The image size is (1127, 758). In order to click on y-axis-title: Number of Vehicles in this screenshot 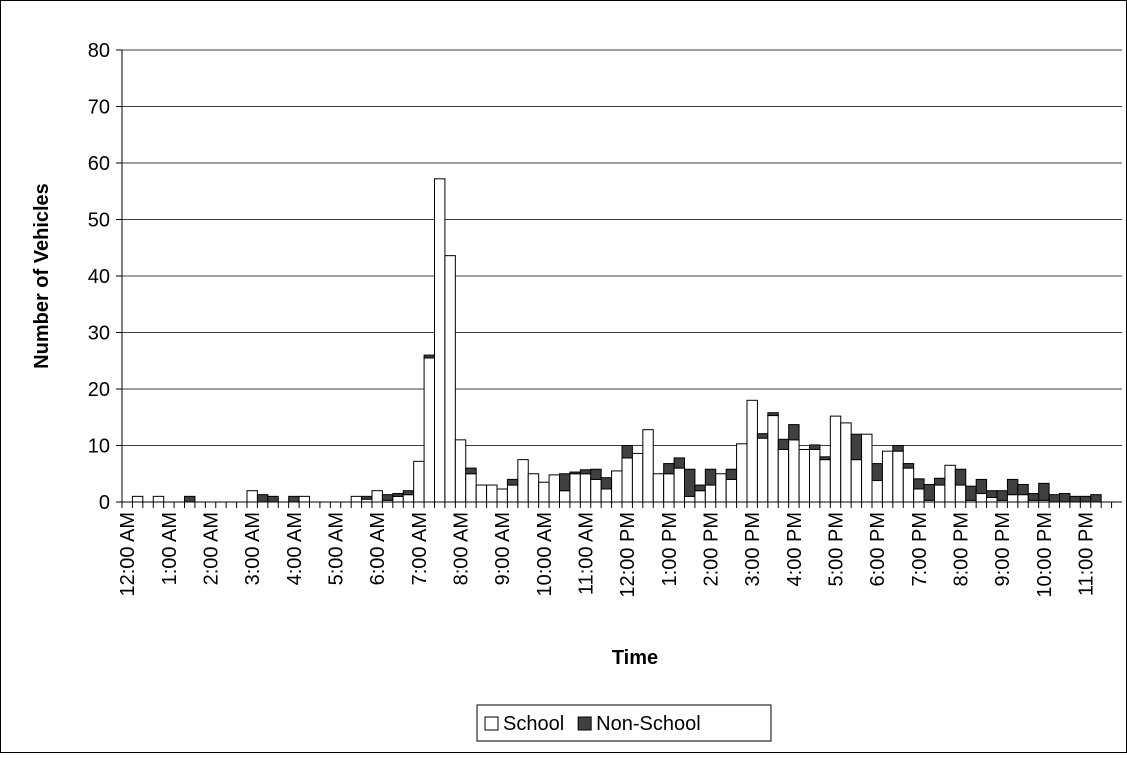, I will do `click(42, 276)`.